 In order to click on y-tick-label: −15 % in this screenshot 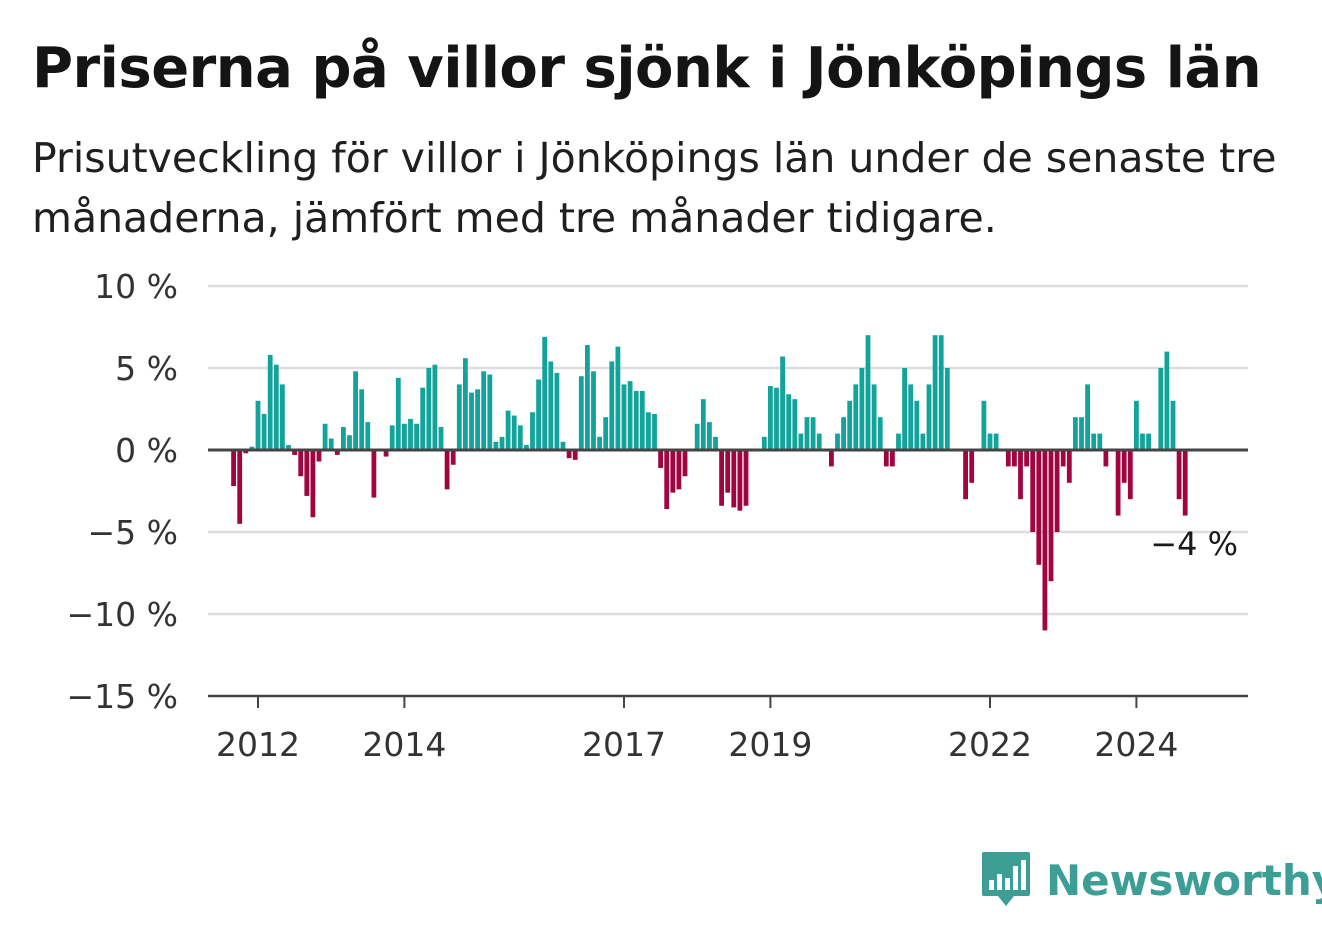, I will do `click(123, 696)`.